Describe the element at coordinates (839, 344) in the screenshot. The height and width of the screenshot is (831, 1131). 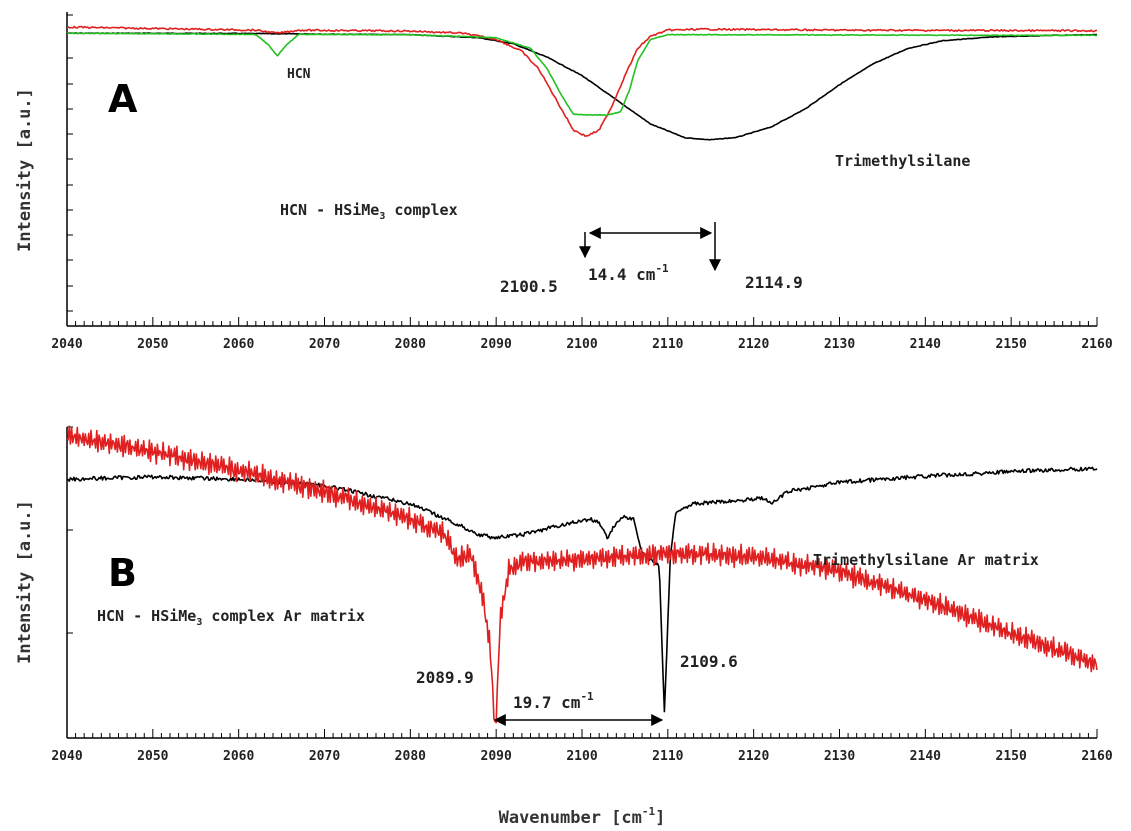
I see `panel-a-x-tick-label: 2130` at that location.